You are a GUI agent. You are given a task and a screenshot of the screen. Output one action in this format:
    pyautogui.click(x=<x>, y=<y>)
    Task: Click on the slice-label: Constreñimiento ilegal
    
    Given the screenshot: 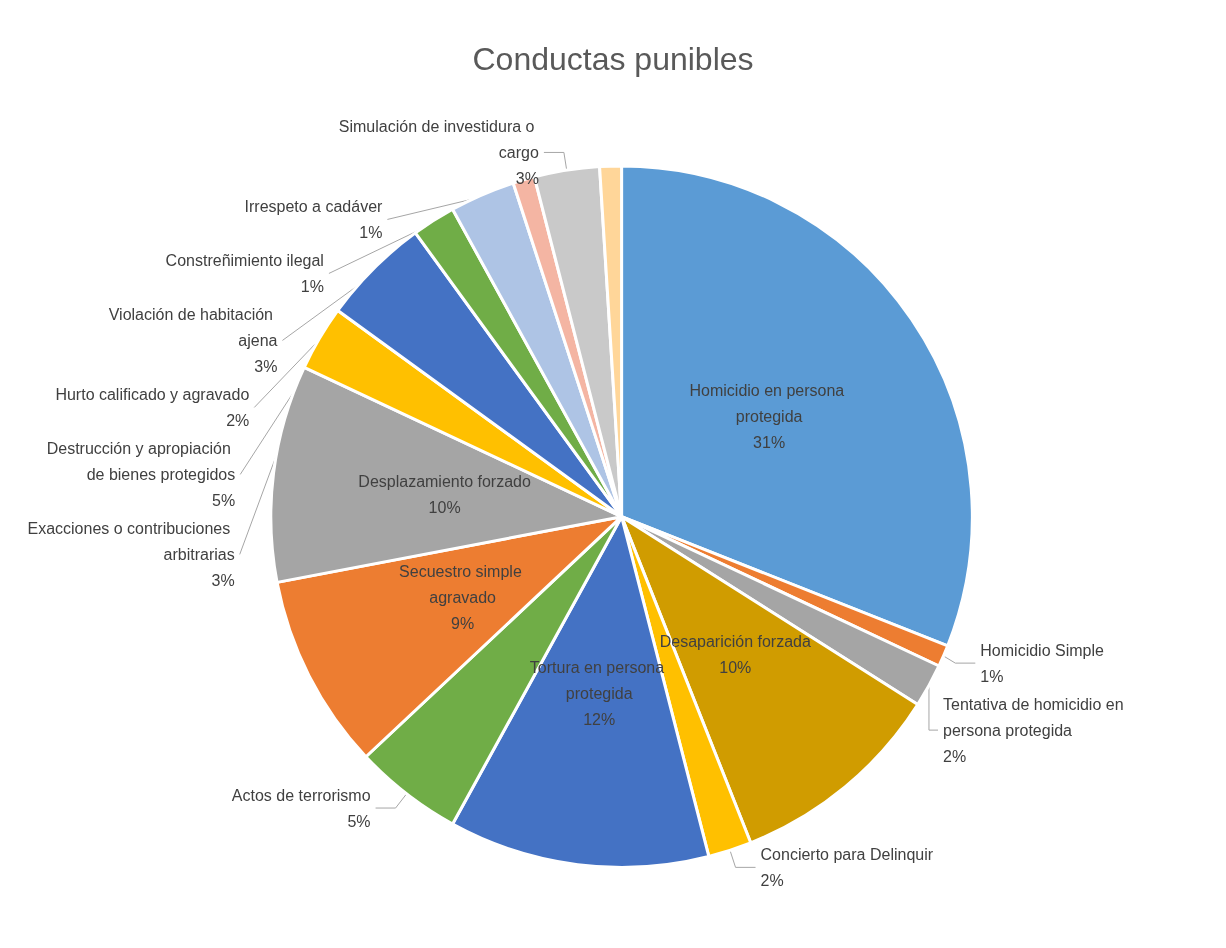 What is the action you would take?
    pyautogui.click(x=244, y=260)
    